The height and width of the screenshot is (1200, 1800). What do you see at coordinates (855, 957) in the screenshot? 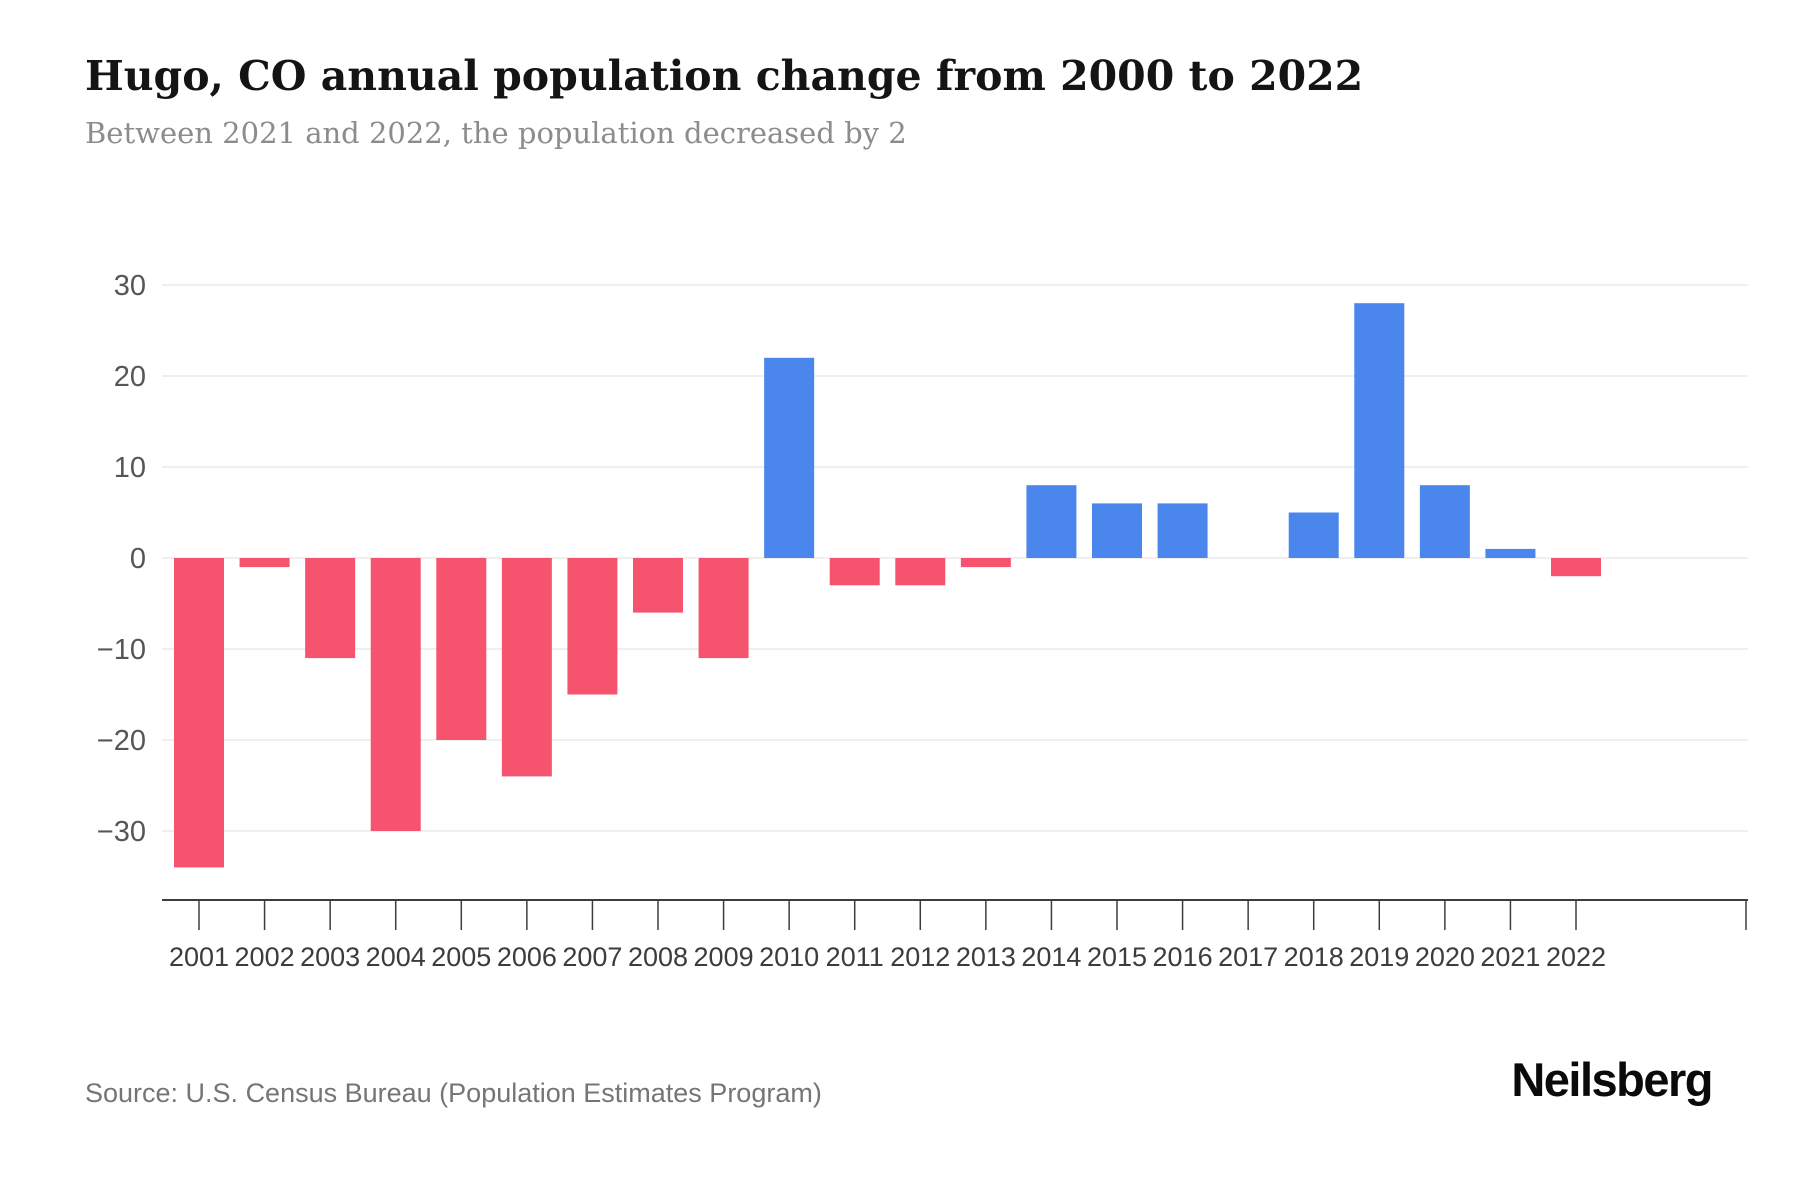
I see `x-axis-label-2011: 2011` at bounding box center [855, 957].